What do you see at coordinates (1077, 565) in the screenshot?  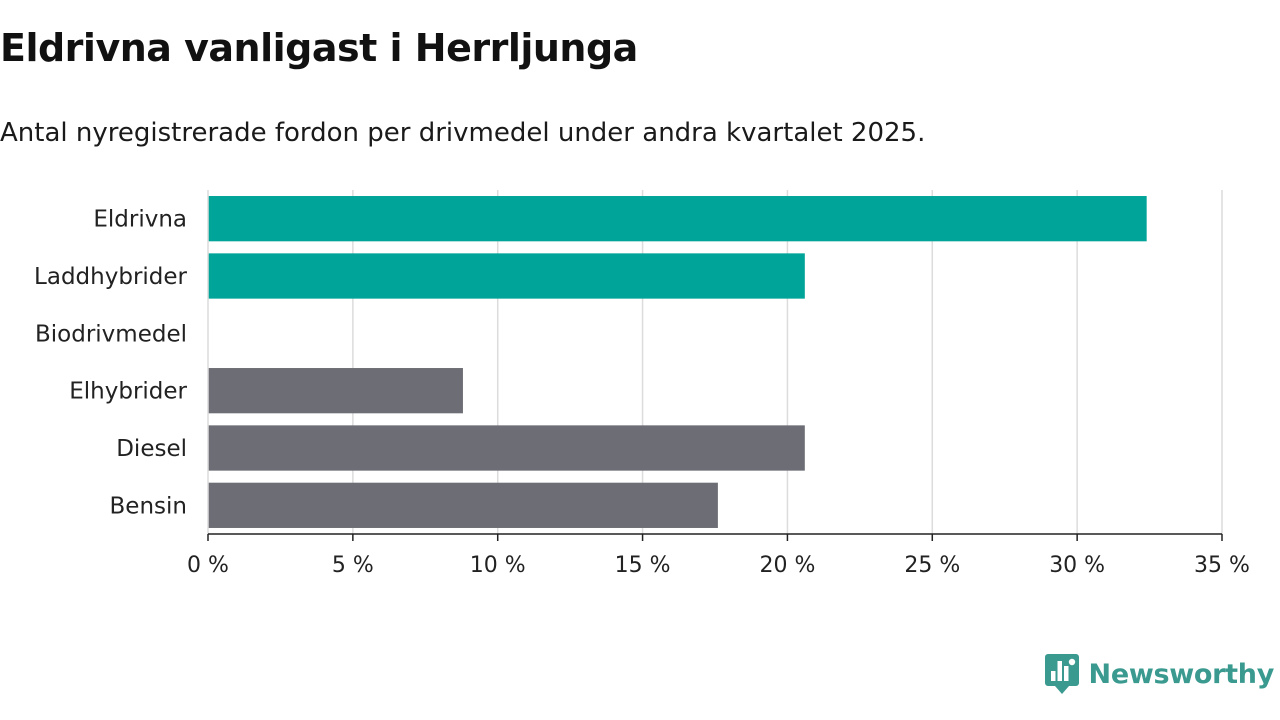 I see `x-tick-label: 30 %` at bounding box center [1077, 565].